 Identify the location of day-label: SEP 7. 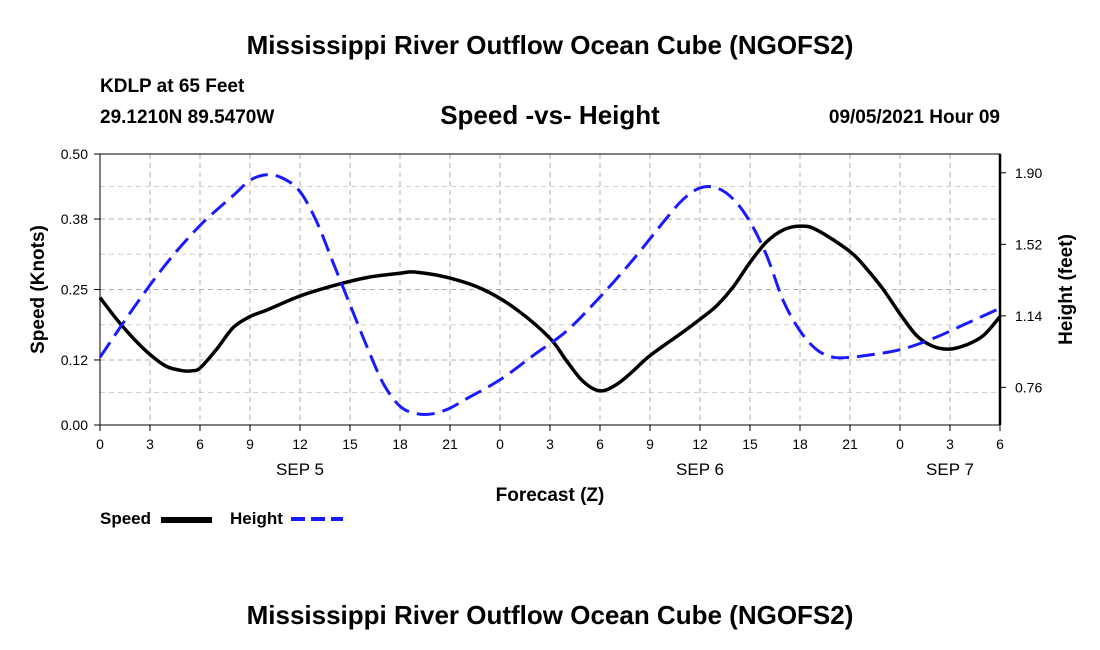
(950, 469).